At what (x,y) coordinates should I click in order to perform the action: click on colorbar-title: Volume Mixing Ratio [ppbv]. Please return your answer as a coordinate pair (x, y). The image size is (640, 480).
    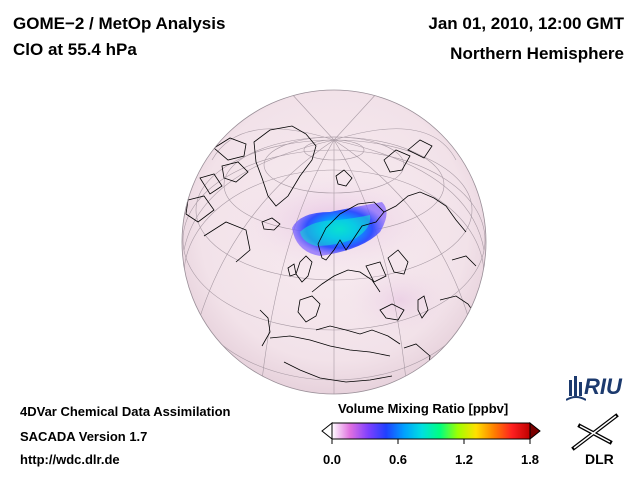
    Looking at the image, I should click on (423, 408).